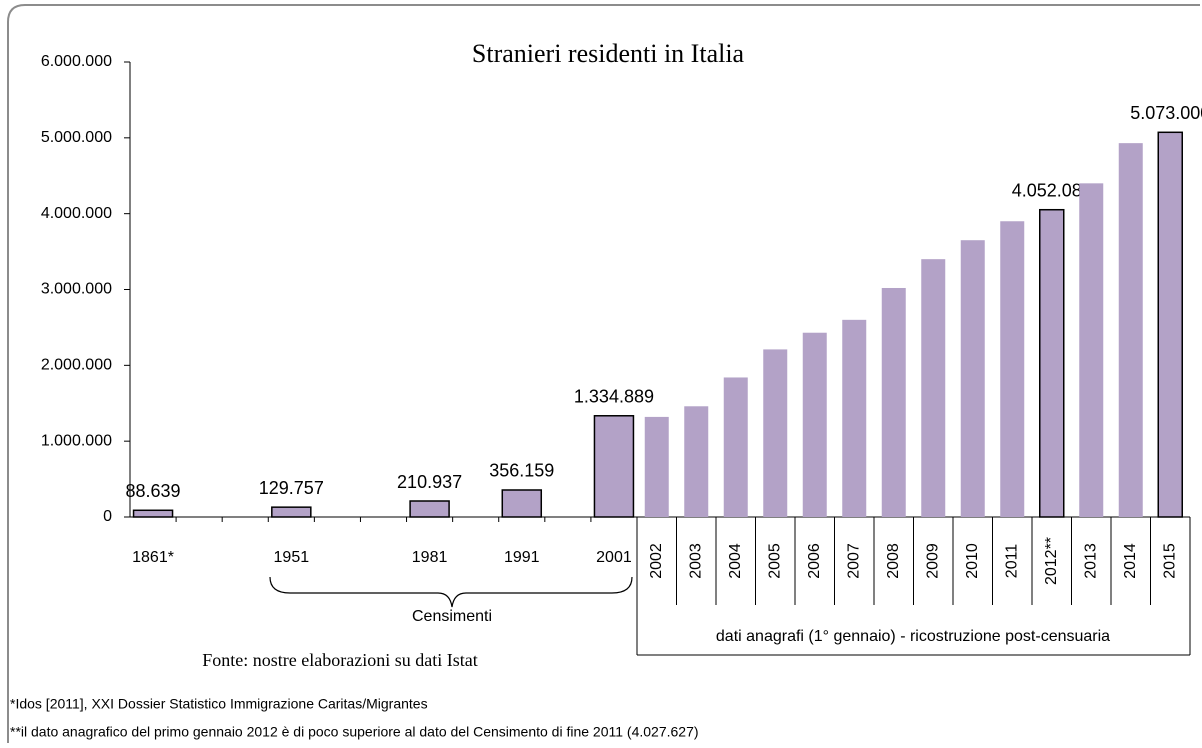 This screenshot has height=748, width=1202. I want to click on x-tick-label: 2007, so click(853, 561).